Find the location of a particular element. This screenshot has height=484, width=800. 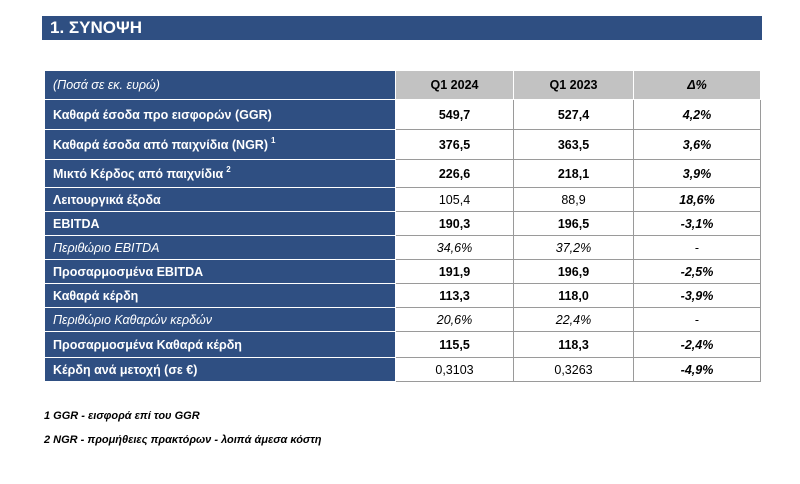

cell-q1-2024: 376,5 is located at coordinates (454, 144).